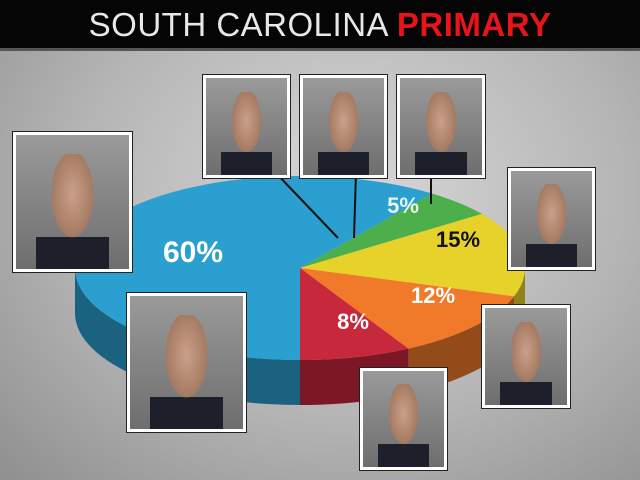 The height and width of the screenshot is (480, 640). Describe the element at coordinates (193, 252) in the screenshot. I see `slice-label-0: 60%` at that location.